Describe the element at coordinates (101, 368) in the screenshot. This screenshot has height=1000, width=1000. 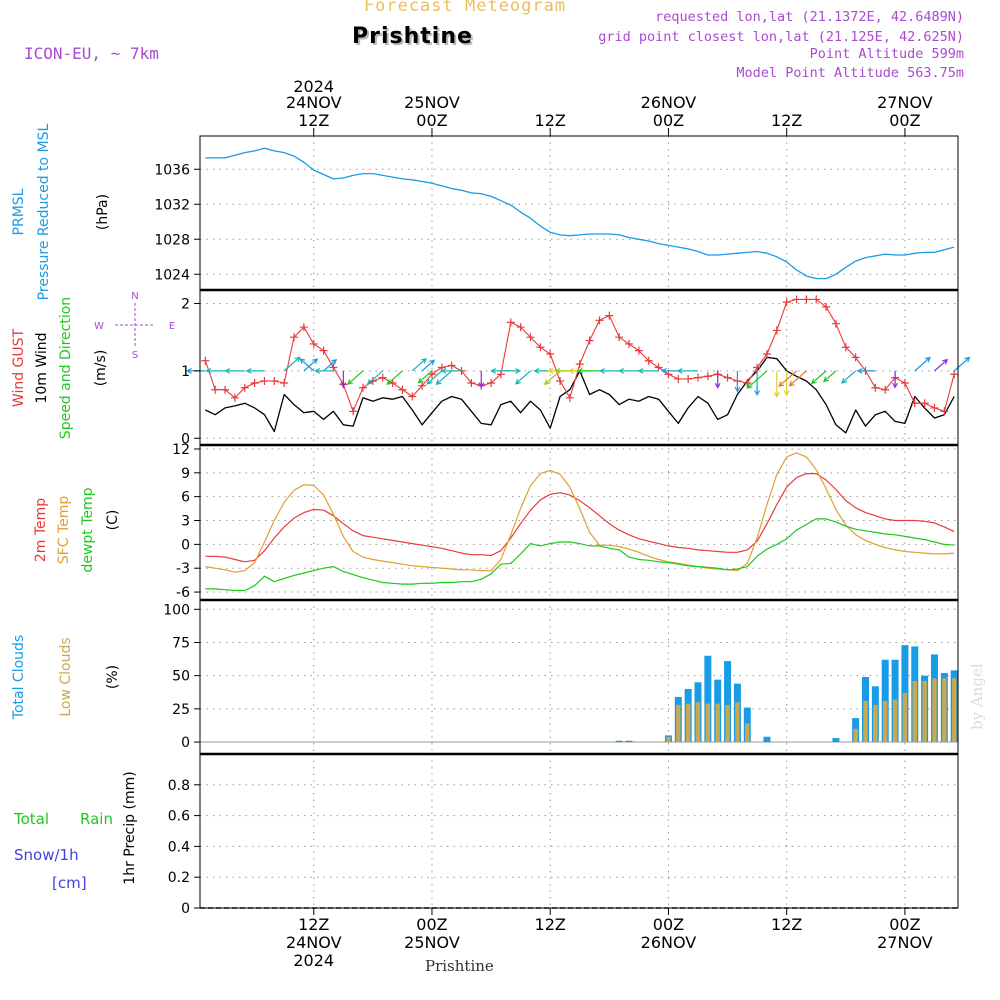
I see `wind-unit: (m/s)` at that location.